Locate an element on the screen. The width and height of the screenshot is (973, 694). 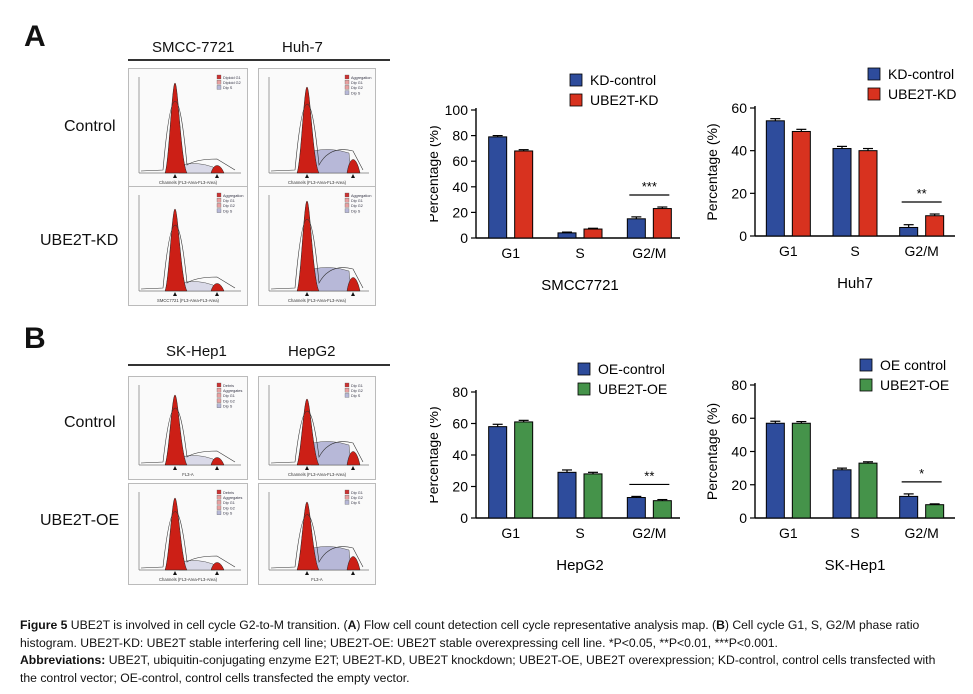
legend-text: Debris is located at coordinates (228, 386).